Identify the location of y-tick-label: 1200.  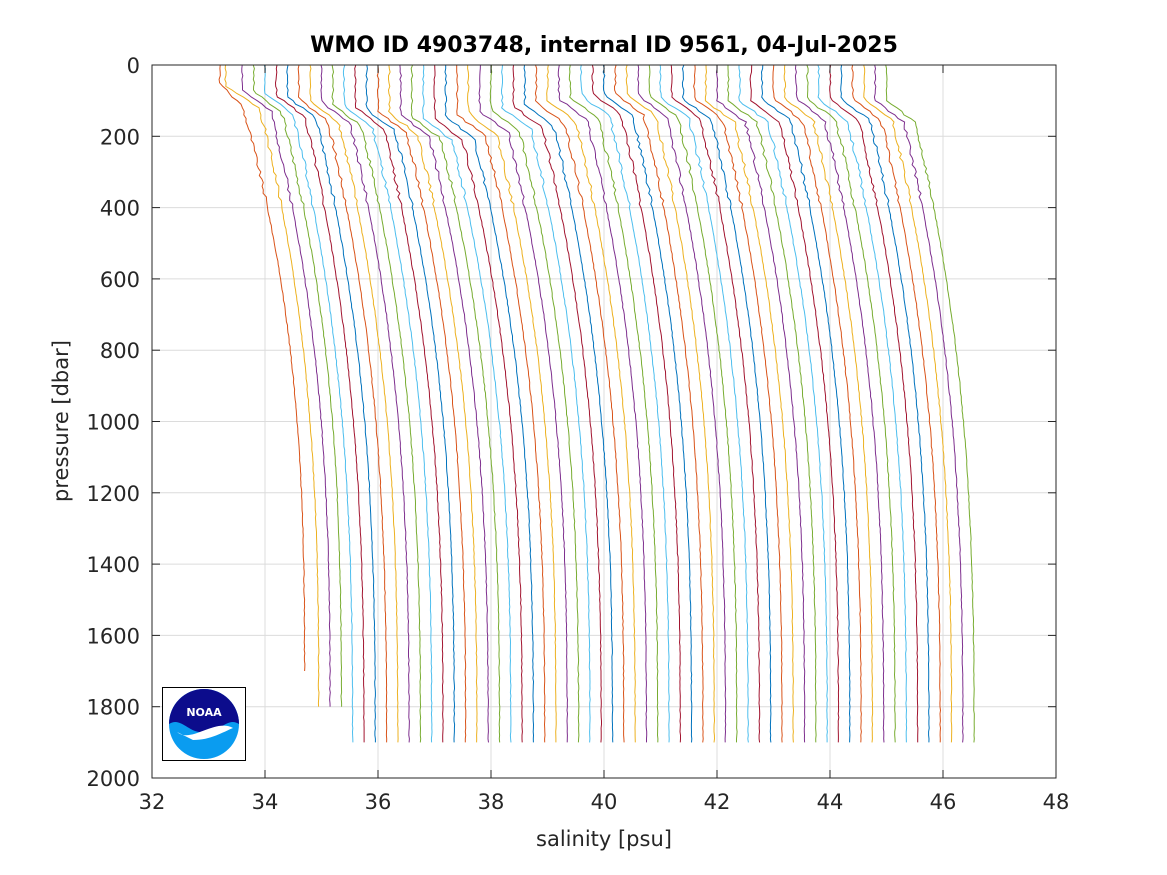
(113, 494).